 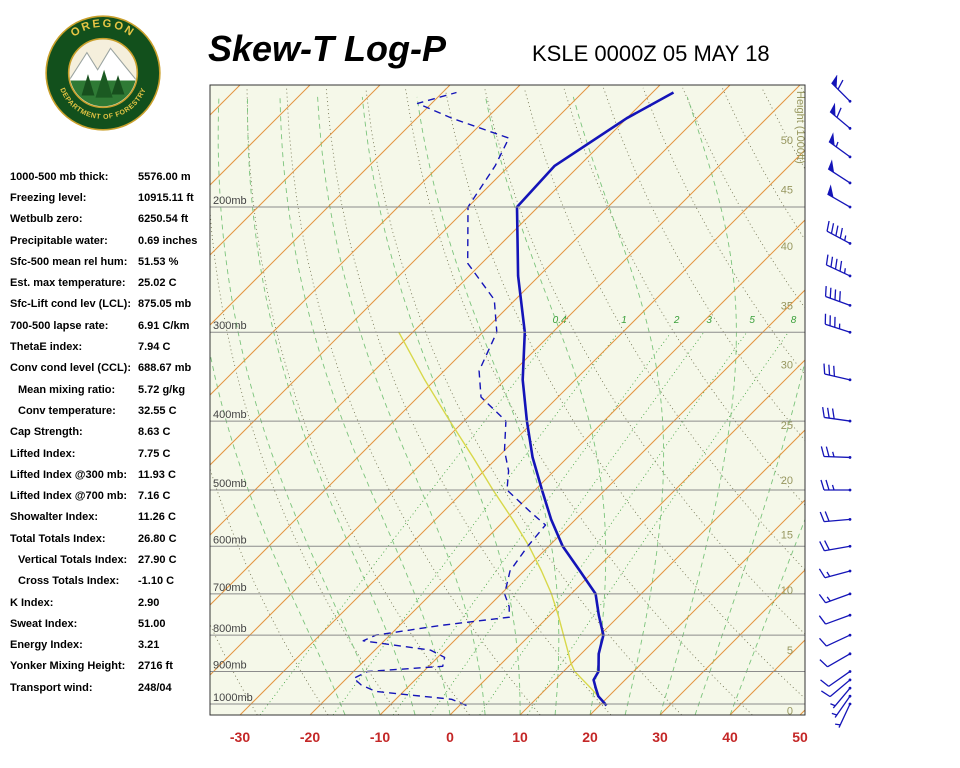 What do you see at coordinates (787, 247) in the screenshot?
I see `height-tick-label: 40` at bounding box center [787, 247].